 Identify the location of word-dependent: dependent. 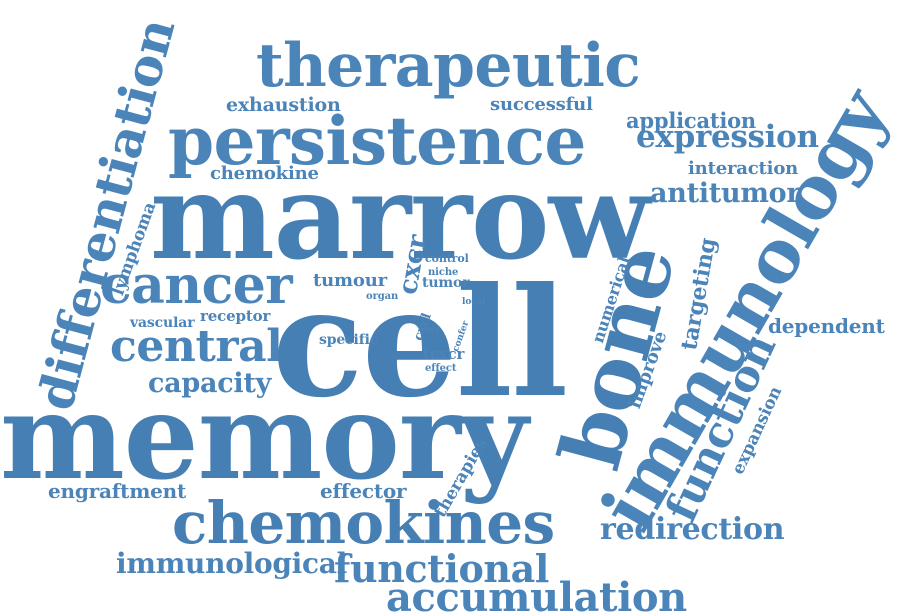
(826, 326).